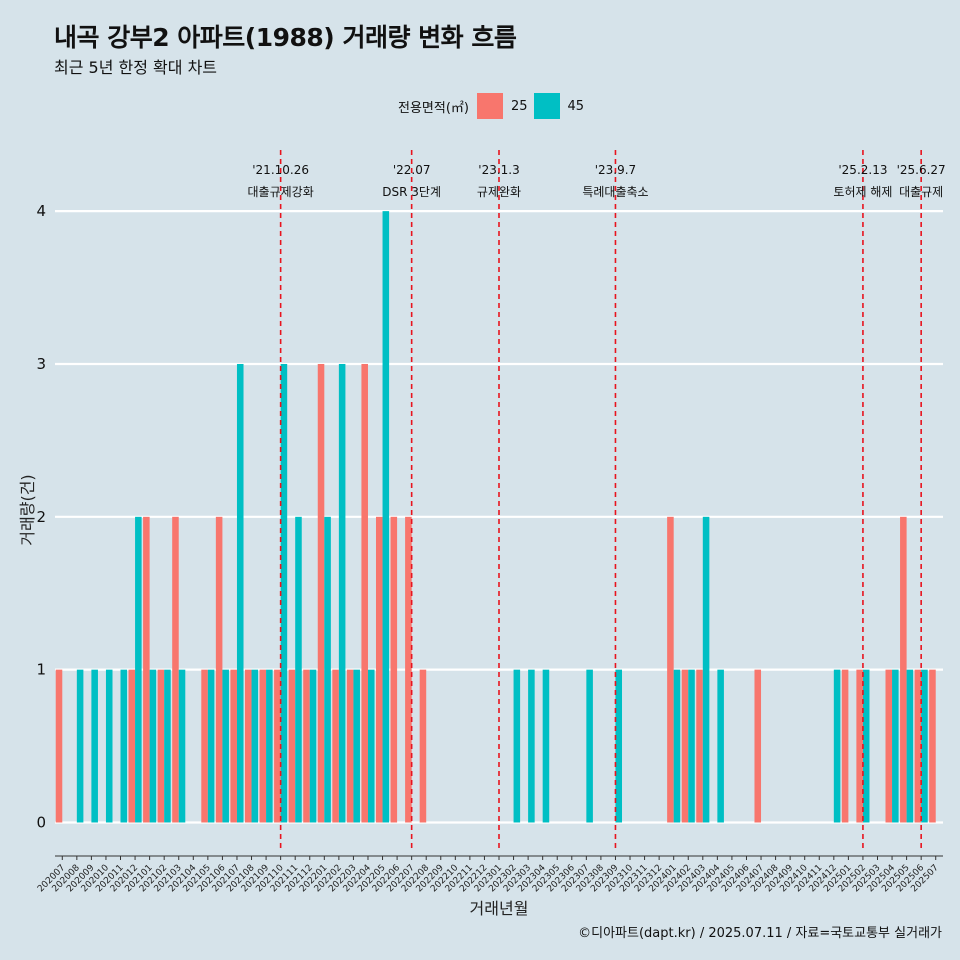 Image resolution: width=960 pixels, height=960 pixels. I want to click on y-tick-label-1: 1, so click(41, 670).